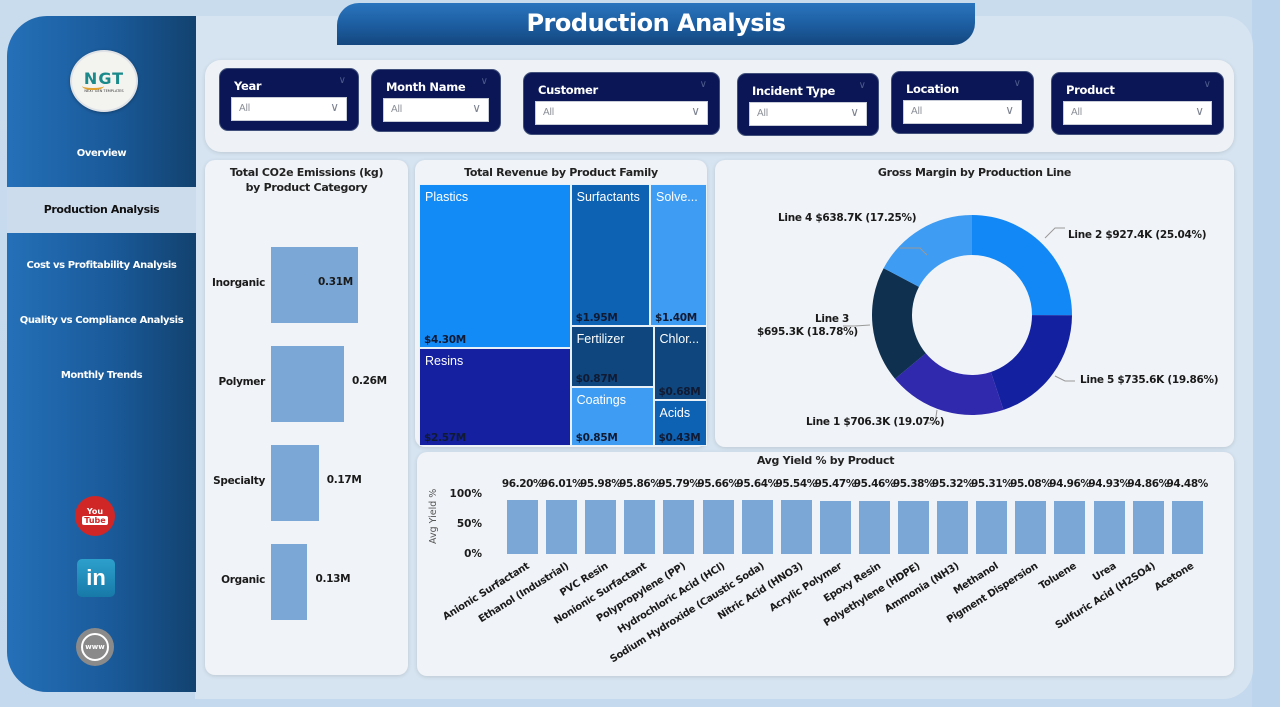 The height and width of the screenshot is (707, 1280). I want to click on treemap-cell-coatings: Coatings $0.85M, so click(612, 416).